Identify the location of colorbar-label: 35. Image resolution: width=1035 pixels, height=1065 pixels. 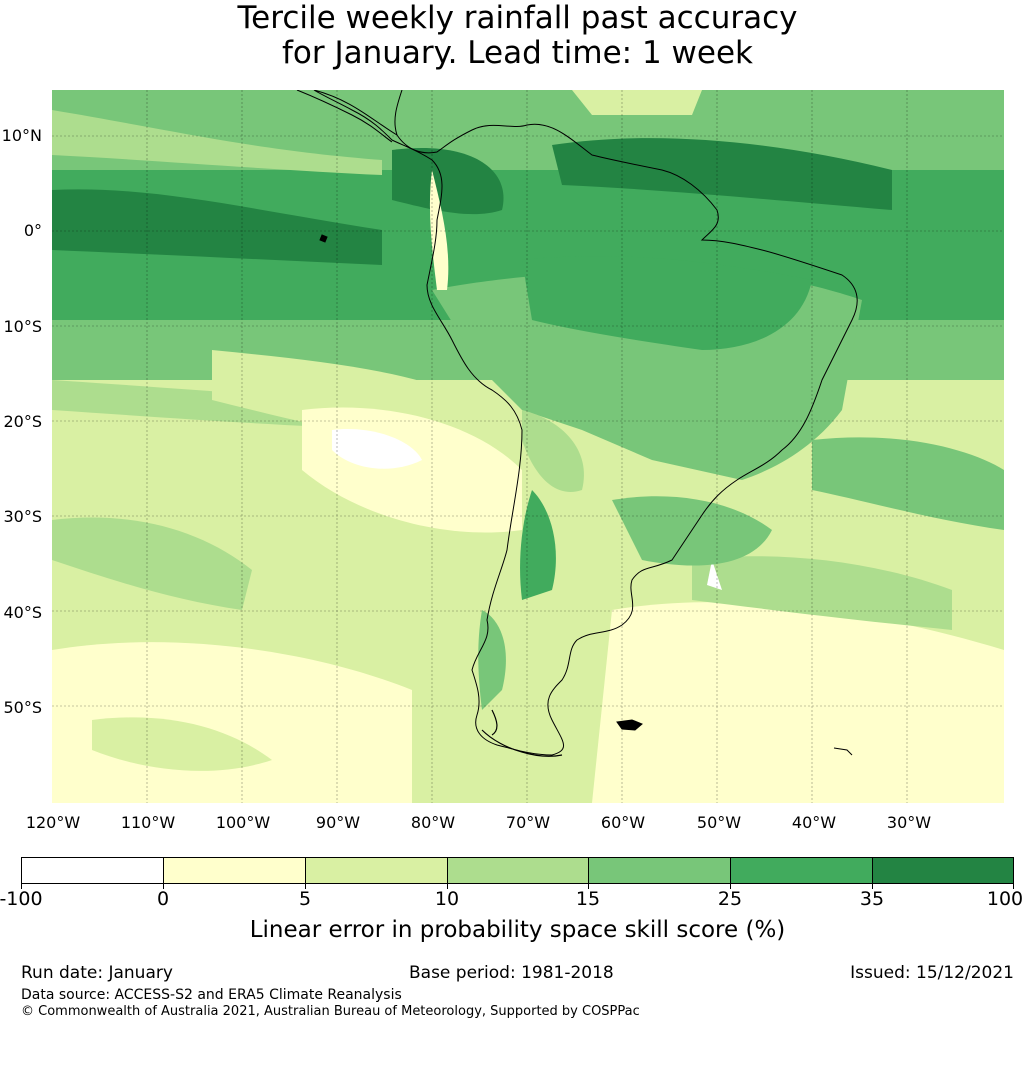
(872, 899).